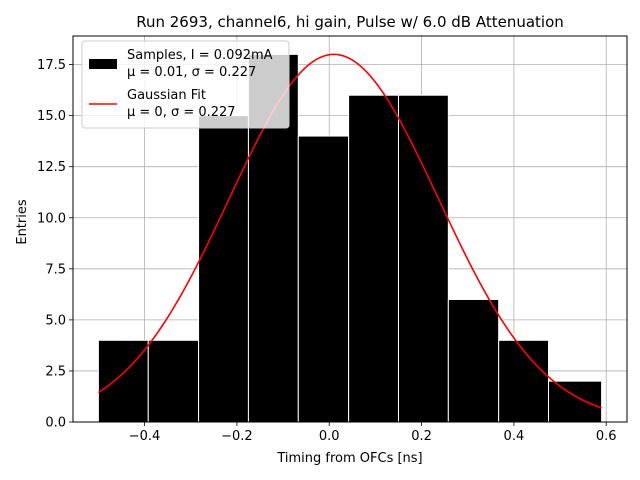 This screenshot has width=640, height=480. Describe the element at coordinates (373, 433) in the screenshot. I see `x-axis-ticks: −0.4 −0.2 0.0 0.2 0.4 0.6` at that location.